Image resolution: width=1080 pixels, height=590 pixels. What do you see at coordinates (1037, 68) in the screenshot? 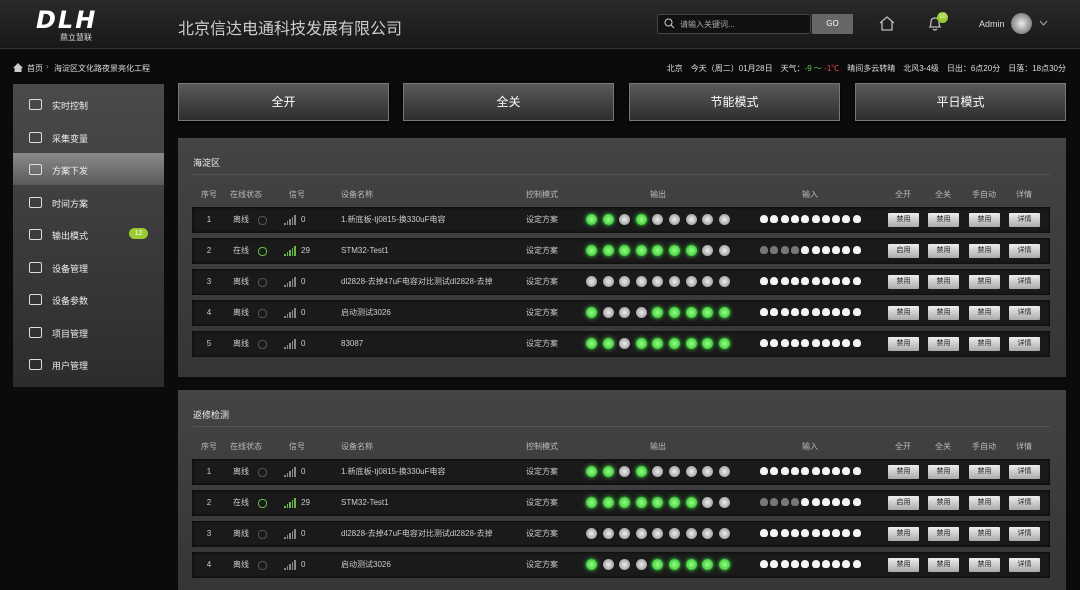
I see `sunset: 日落：18点30分` at bounding box center [1037, 68].